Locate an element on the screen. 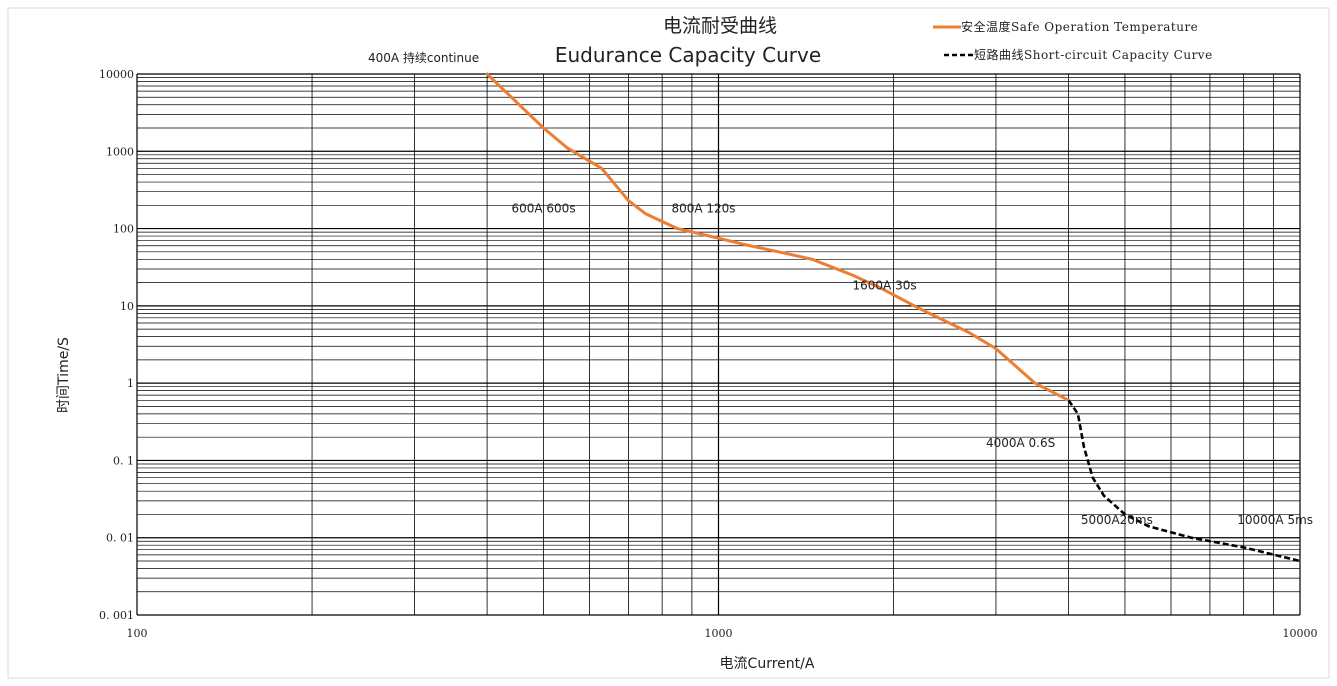 This screenshot has width=1337, height=686. y-tick-label: 1 is located at coordinates (130, 383).